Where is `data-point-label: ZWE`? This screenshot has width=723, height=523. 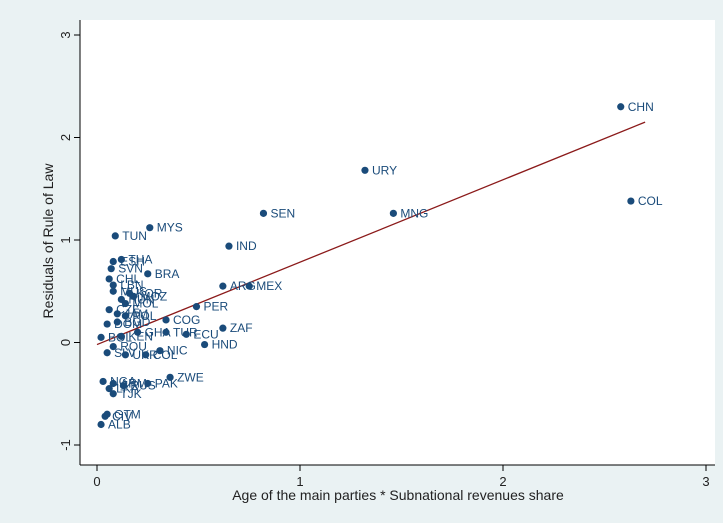
data-point-label: ZWE is located at coordinates (190, 377).